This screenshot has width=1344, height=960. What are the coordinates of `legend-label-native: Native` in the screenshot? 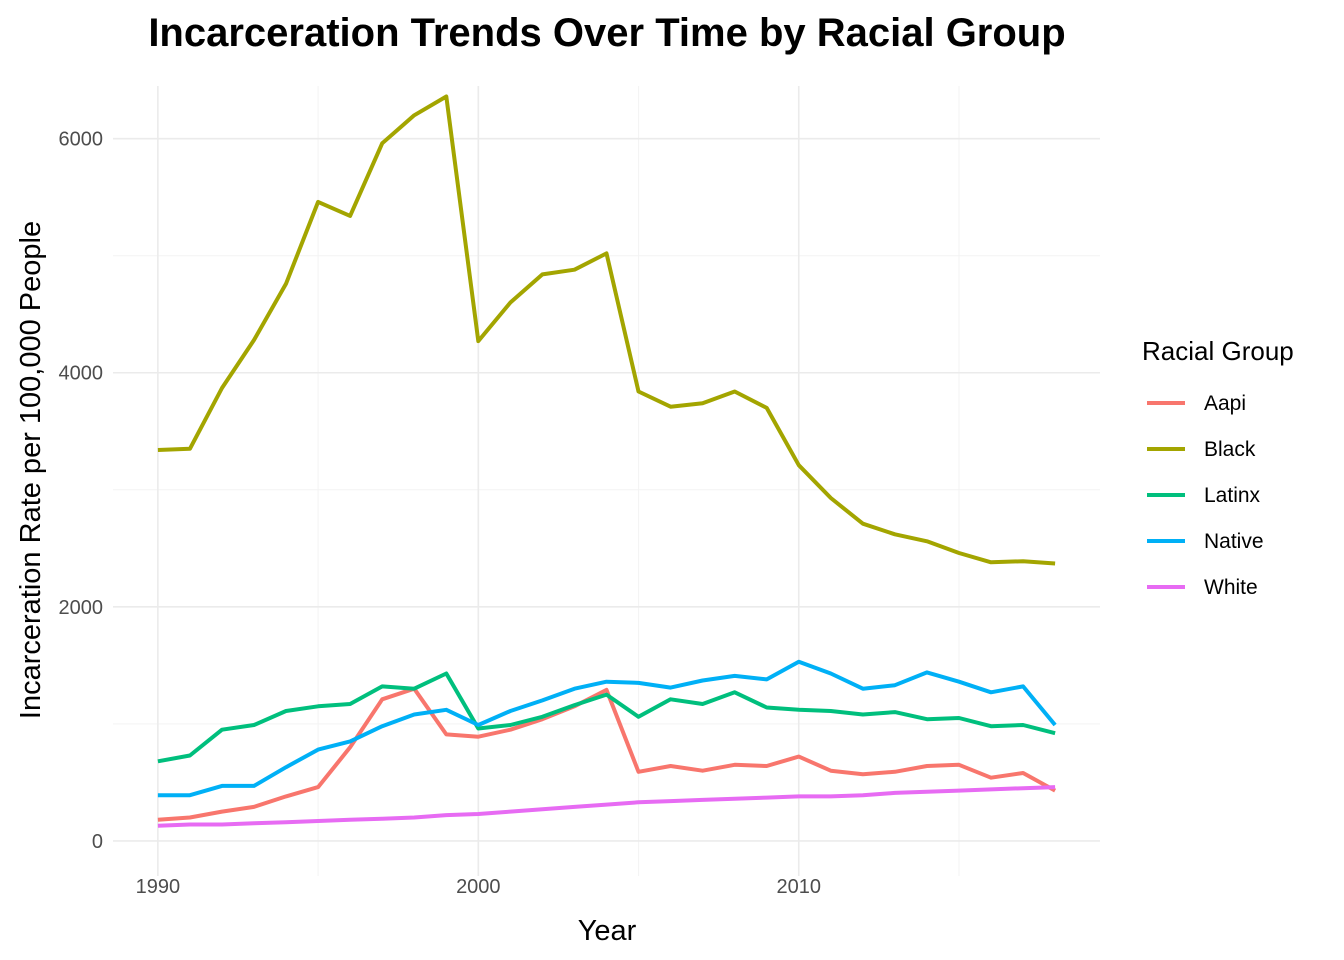 It's located at (1234, 541).